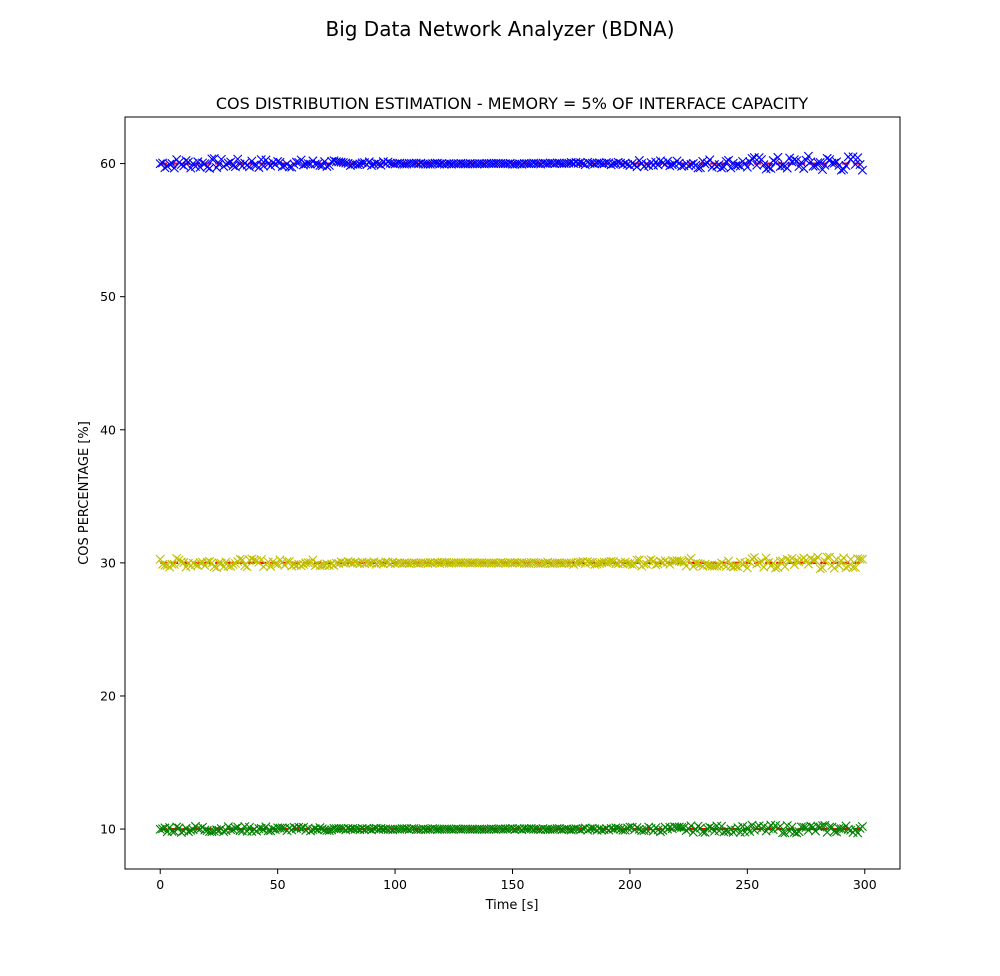  What do you see at coordinates (160, 884) in the screenshot?
I see `x-tick-label: 0` at bounding box center [160, 884].